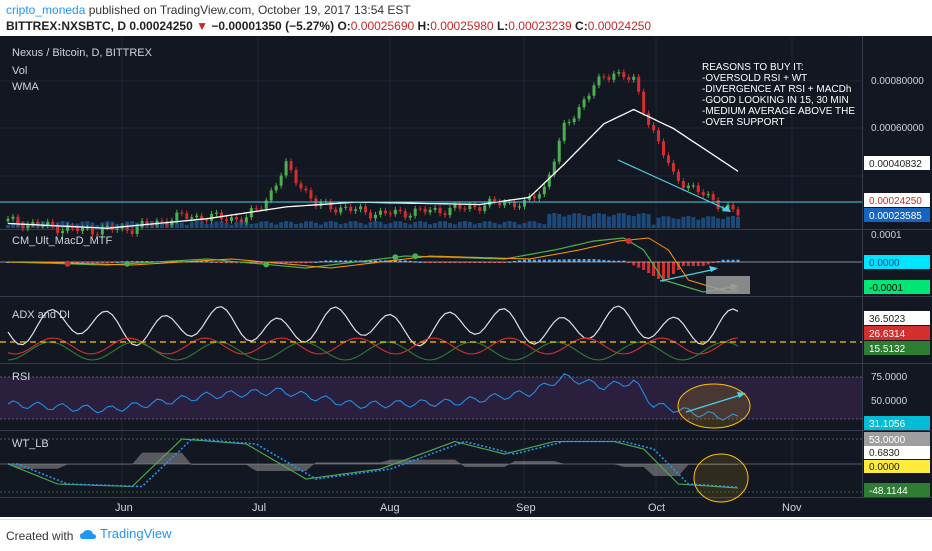 Image resolution: width=932 pixels, height=551 pixels. What do you see at coordinates (656, 508) in the screenshot?
I see `x-tick-label: Oct` at bounding box center [656, 508].